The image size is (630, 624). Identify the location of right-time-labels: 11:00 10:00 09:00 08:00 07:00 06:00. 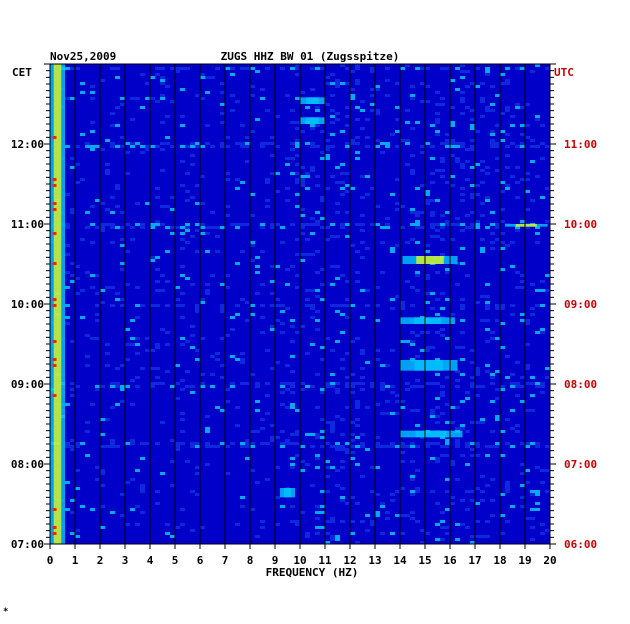
(580, 344).